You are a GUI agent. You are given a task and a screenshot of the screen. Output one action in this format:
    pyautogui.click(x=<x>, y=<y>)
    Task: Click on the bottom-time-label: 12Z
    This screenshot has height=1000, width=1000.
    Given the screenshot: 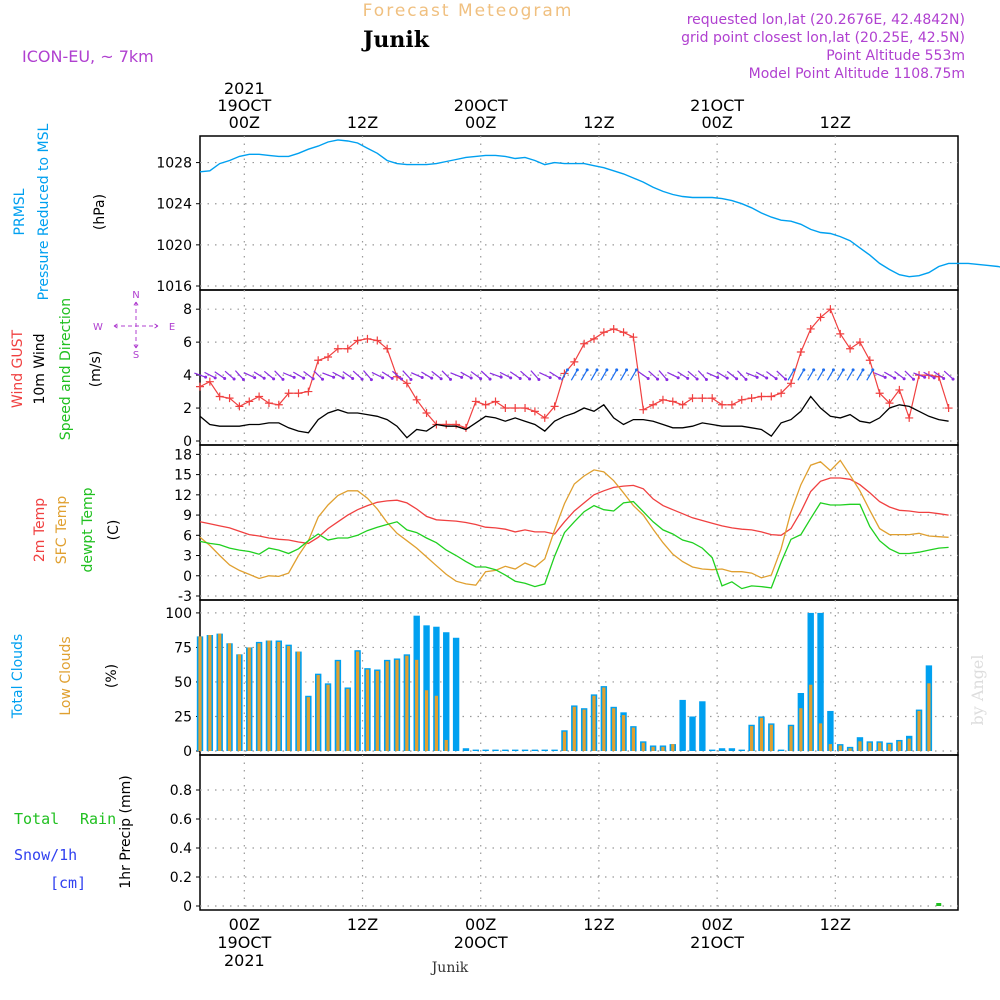 What is the action you would take?
    pyautogui.click(x=362, y=924)
    